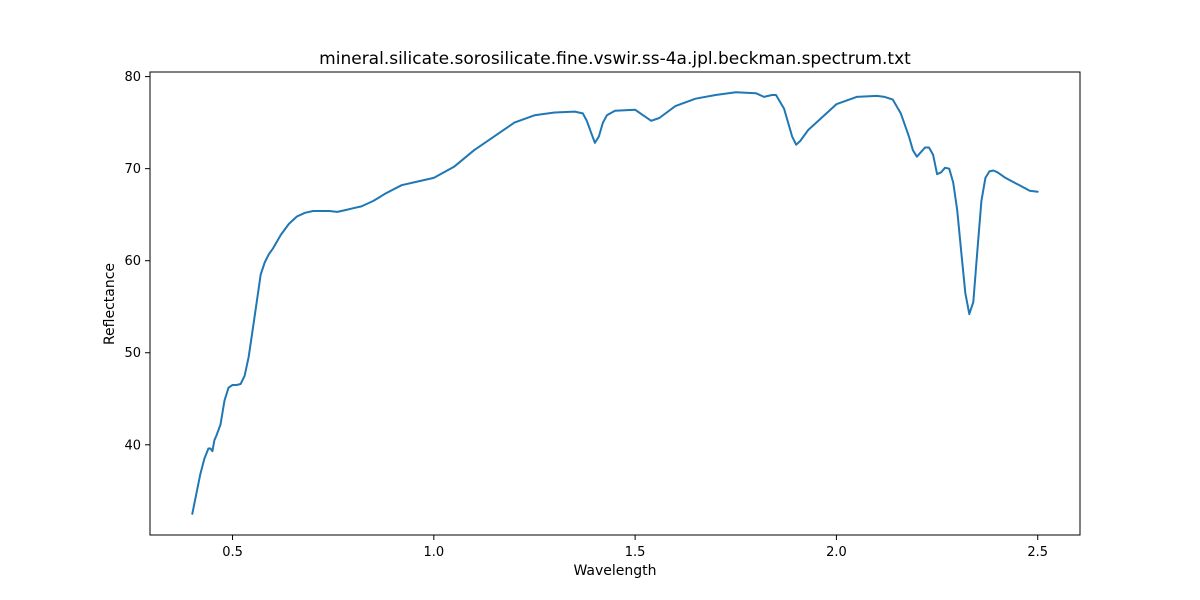 This screenshot has width=1200, height=600. Describe the element at coordinates (132, 169) in the screenshot. I see `y-tick-label: 70` at that location.